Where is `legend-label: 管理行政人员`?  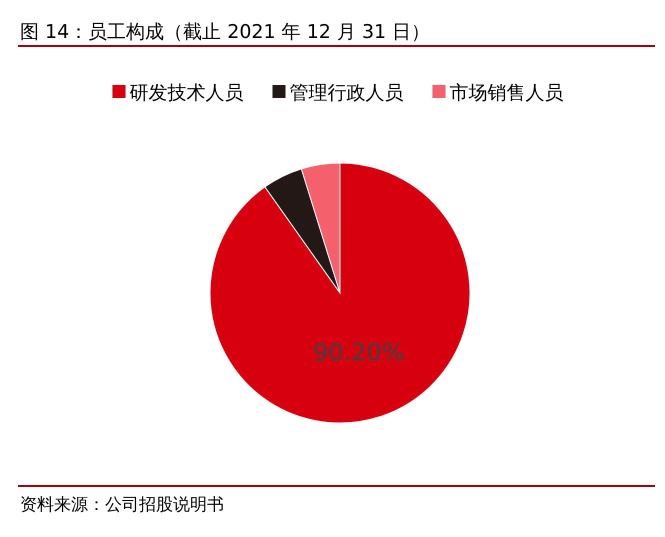 legend-label: 管理行政人员 is located at coordinates (347, 93).